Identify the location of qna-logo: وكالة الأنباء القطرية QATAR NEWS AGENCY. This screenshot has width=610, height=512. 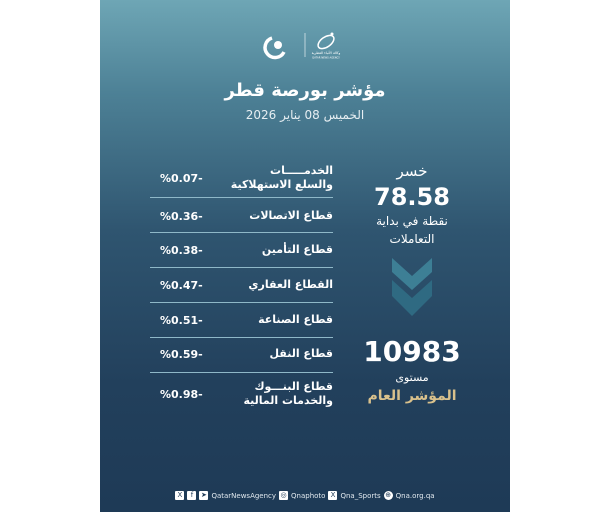
(302, 46).